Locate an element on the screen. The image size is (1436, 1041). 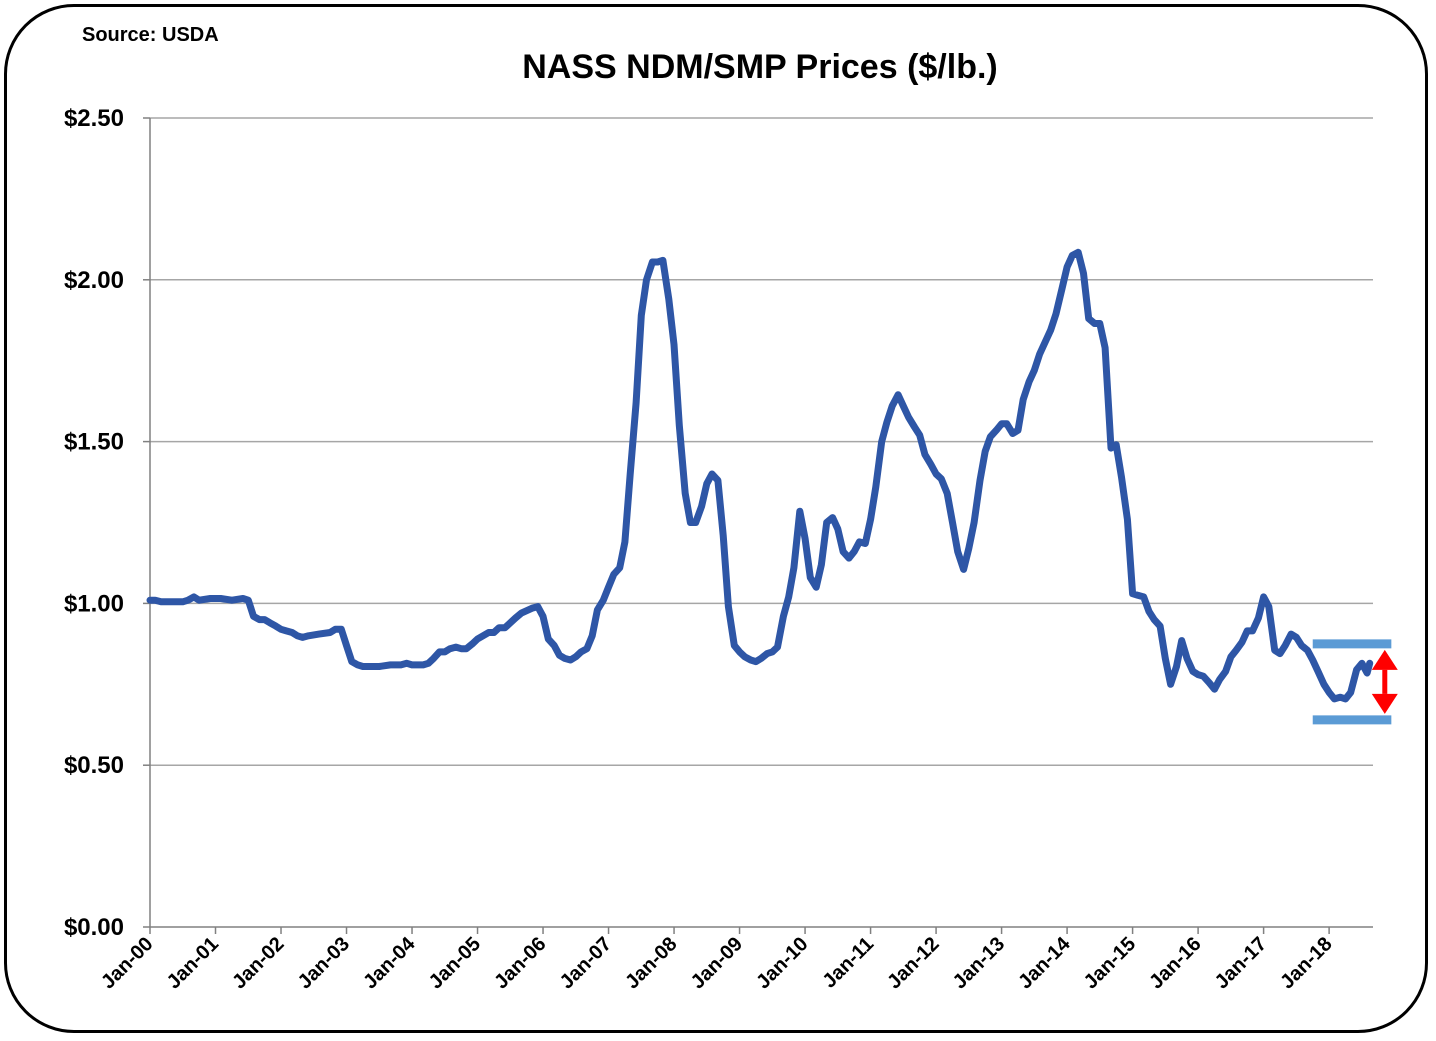
x-tick-label: Jan-07 is located at coordinates (586, 963).